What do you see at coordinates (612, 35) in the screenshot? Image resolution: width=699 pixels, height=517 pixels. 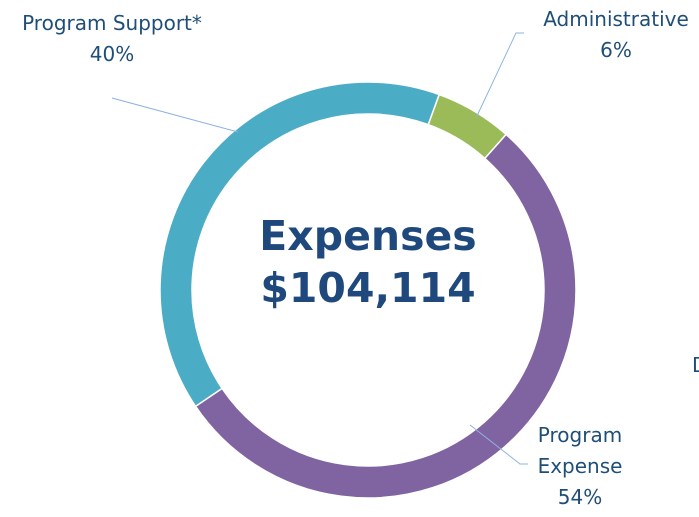 I see `slice-label: Administrative 6%` at bounding box center [612, 35].